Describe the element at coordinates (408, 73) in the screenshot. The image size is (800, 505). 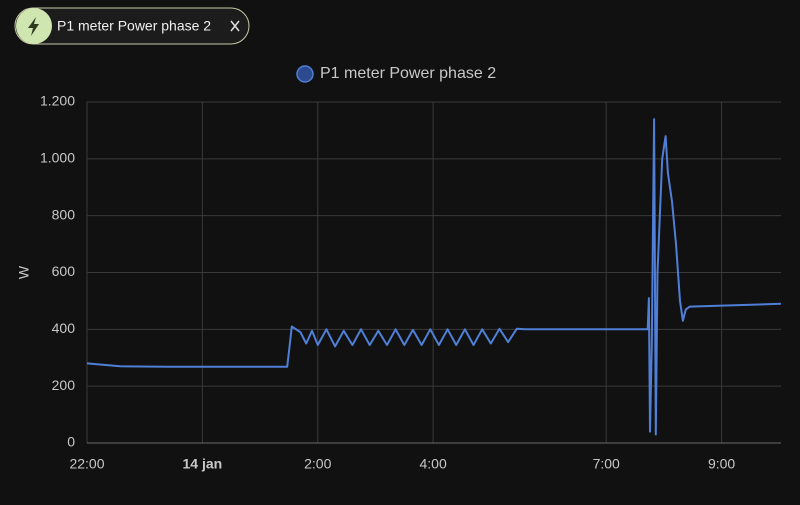
I see `legend-label: P1 meter Power phase 2` at that location.